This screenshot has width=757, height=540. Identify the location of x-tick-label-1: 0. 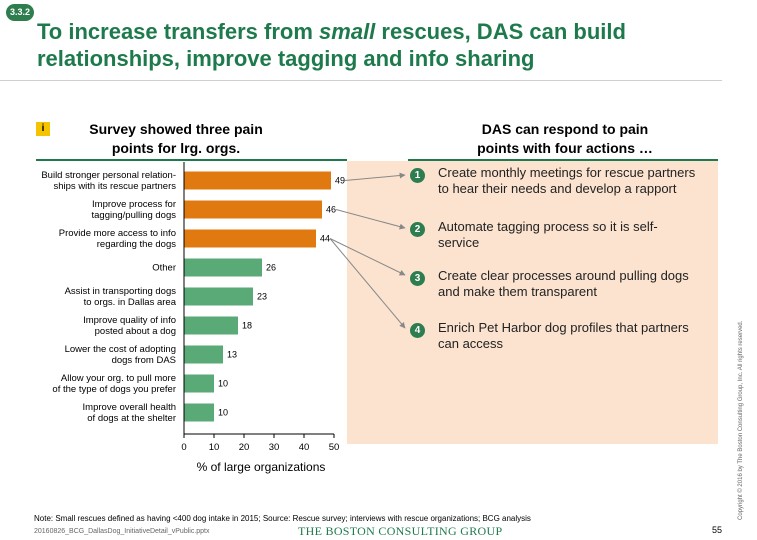
(183, 447).